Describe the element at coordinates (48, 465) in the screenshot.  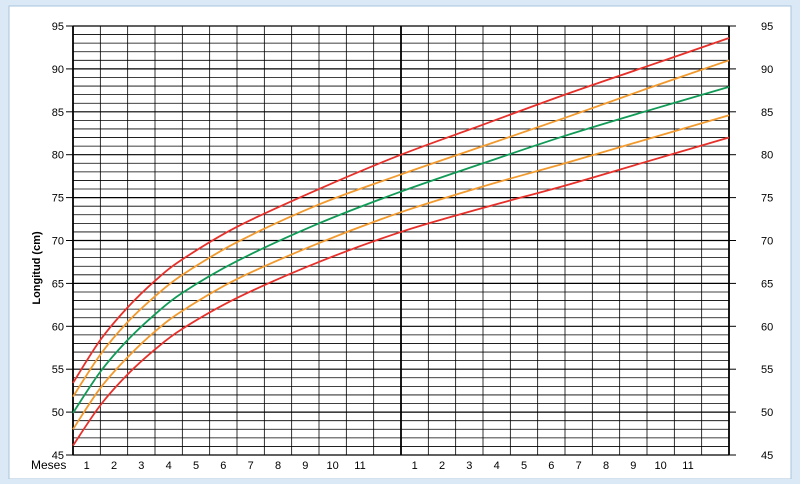
I see `x-axis-label: Meses` at that location.